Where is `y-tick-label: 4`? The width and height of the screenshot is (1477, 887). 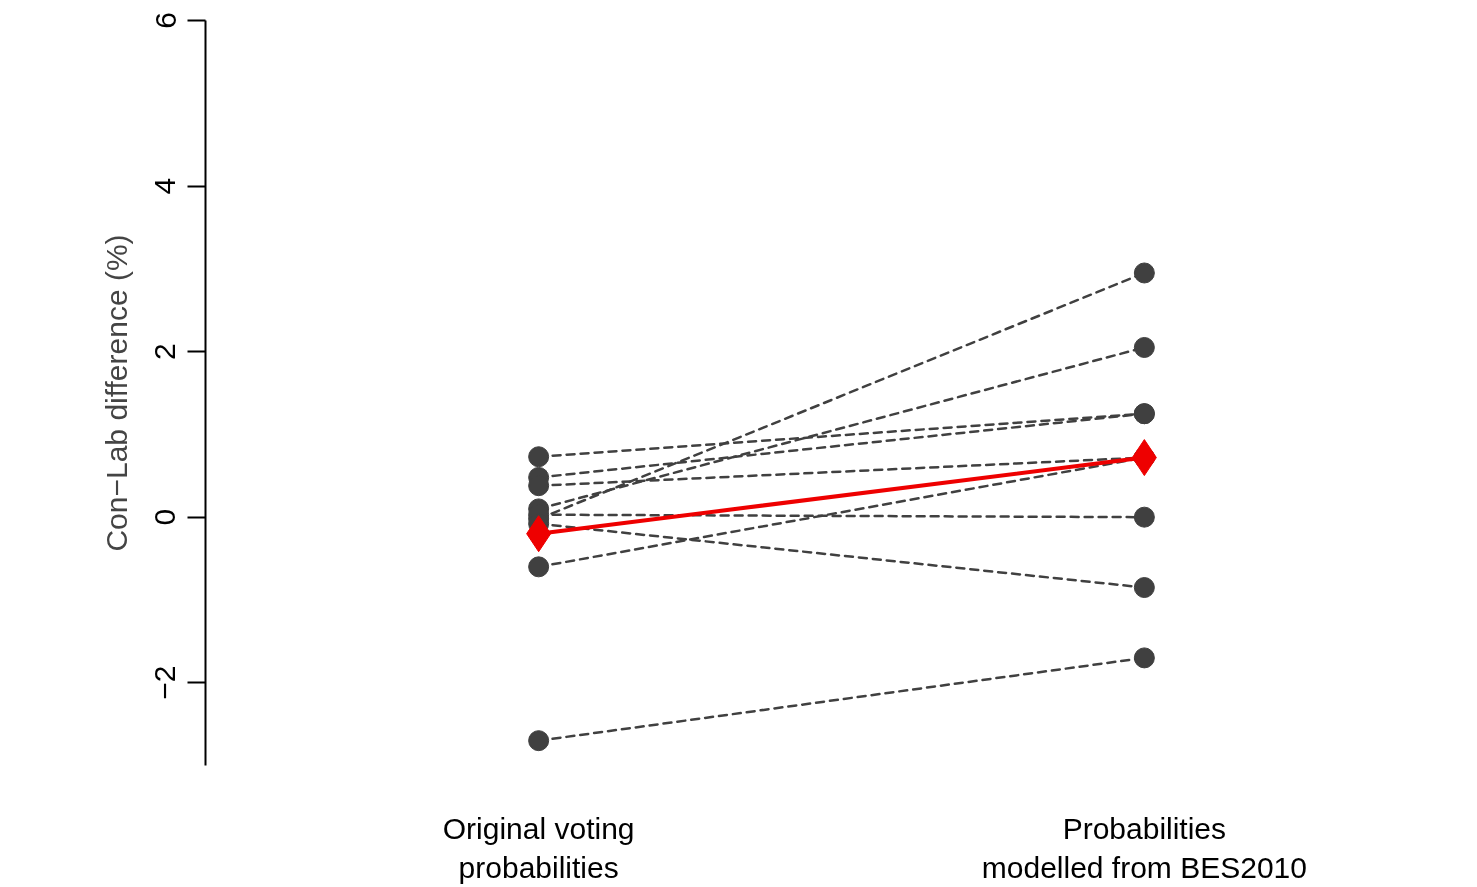 y-tick-label: 4 is located at coordinates (165, 186).